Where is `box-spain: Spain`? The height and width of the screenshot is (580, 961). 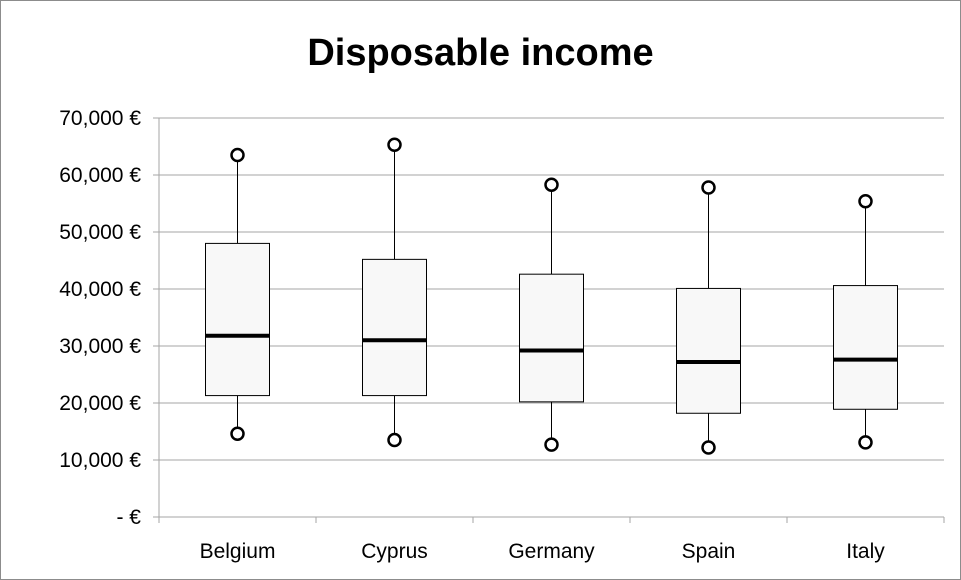 box-spain: Spain is located at coordinates (709, 372).